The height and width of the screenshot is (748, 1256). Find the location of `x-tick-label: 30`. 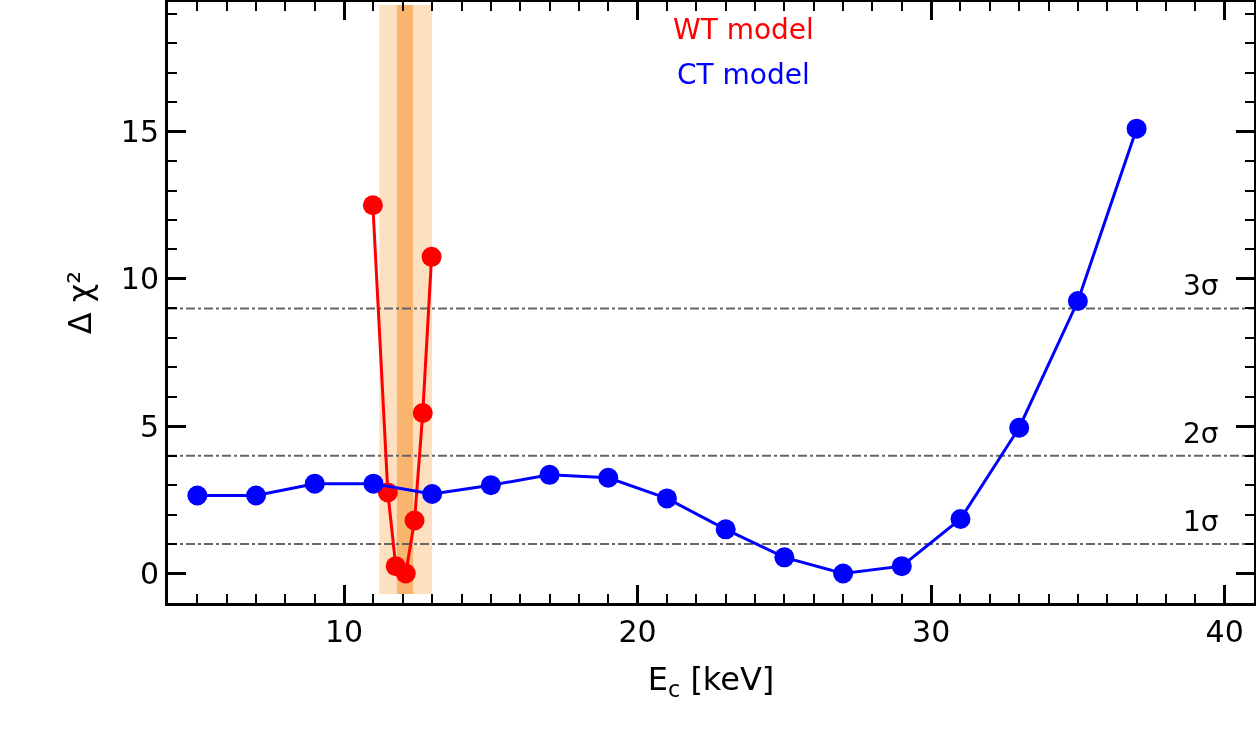

x-tick-label: 30 is located at coordinates (931, 631).